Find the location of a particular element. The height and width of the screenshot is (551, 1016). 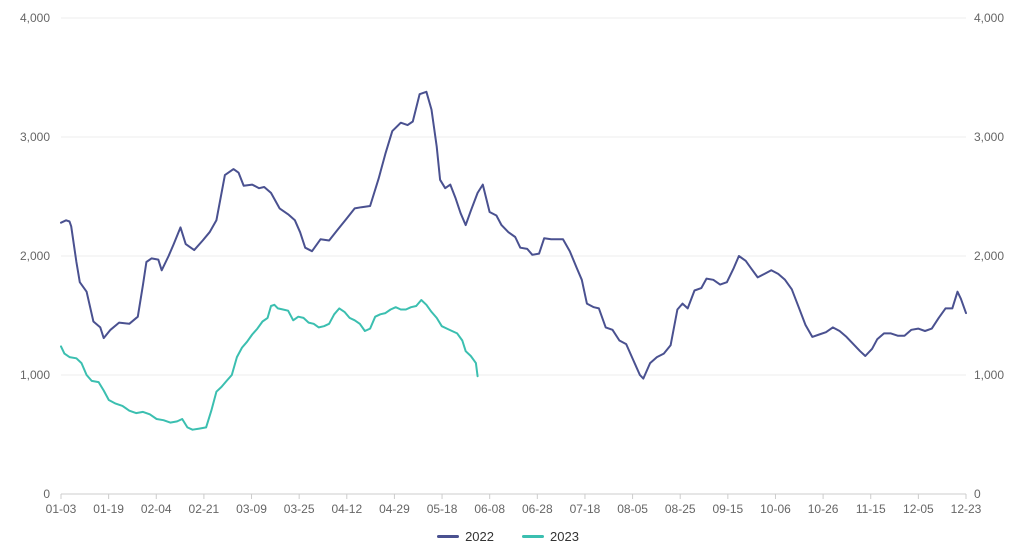

y-axis-right: 0 1,000 2,000 3,000 4,000 is located at coordinates (989, 256).